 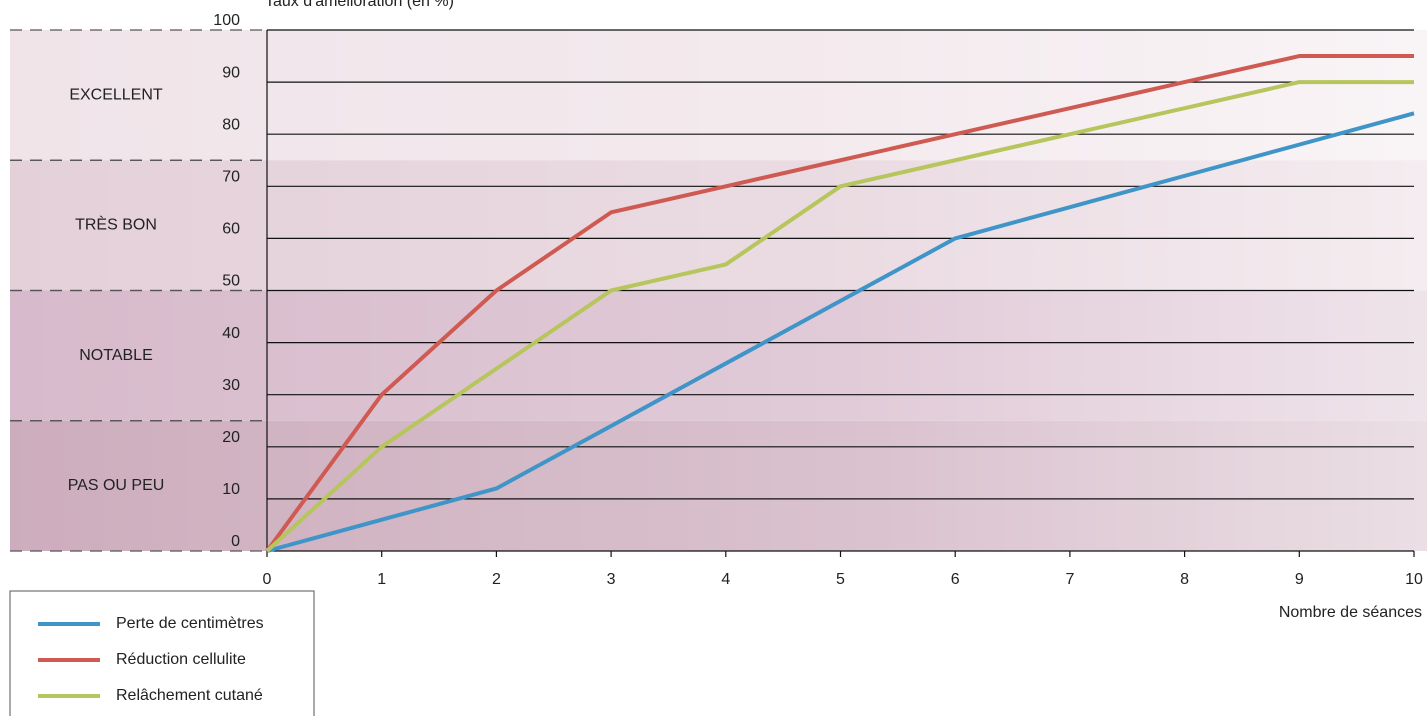 What do you see at coordinates (955, 579) in the screenshot?
I see `x-tick-label: 6` at bounding box center [955, 579].